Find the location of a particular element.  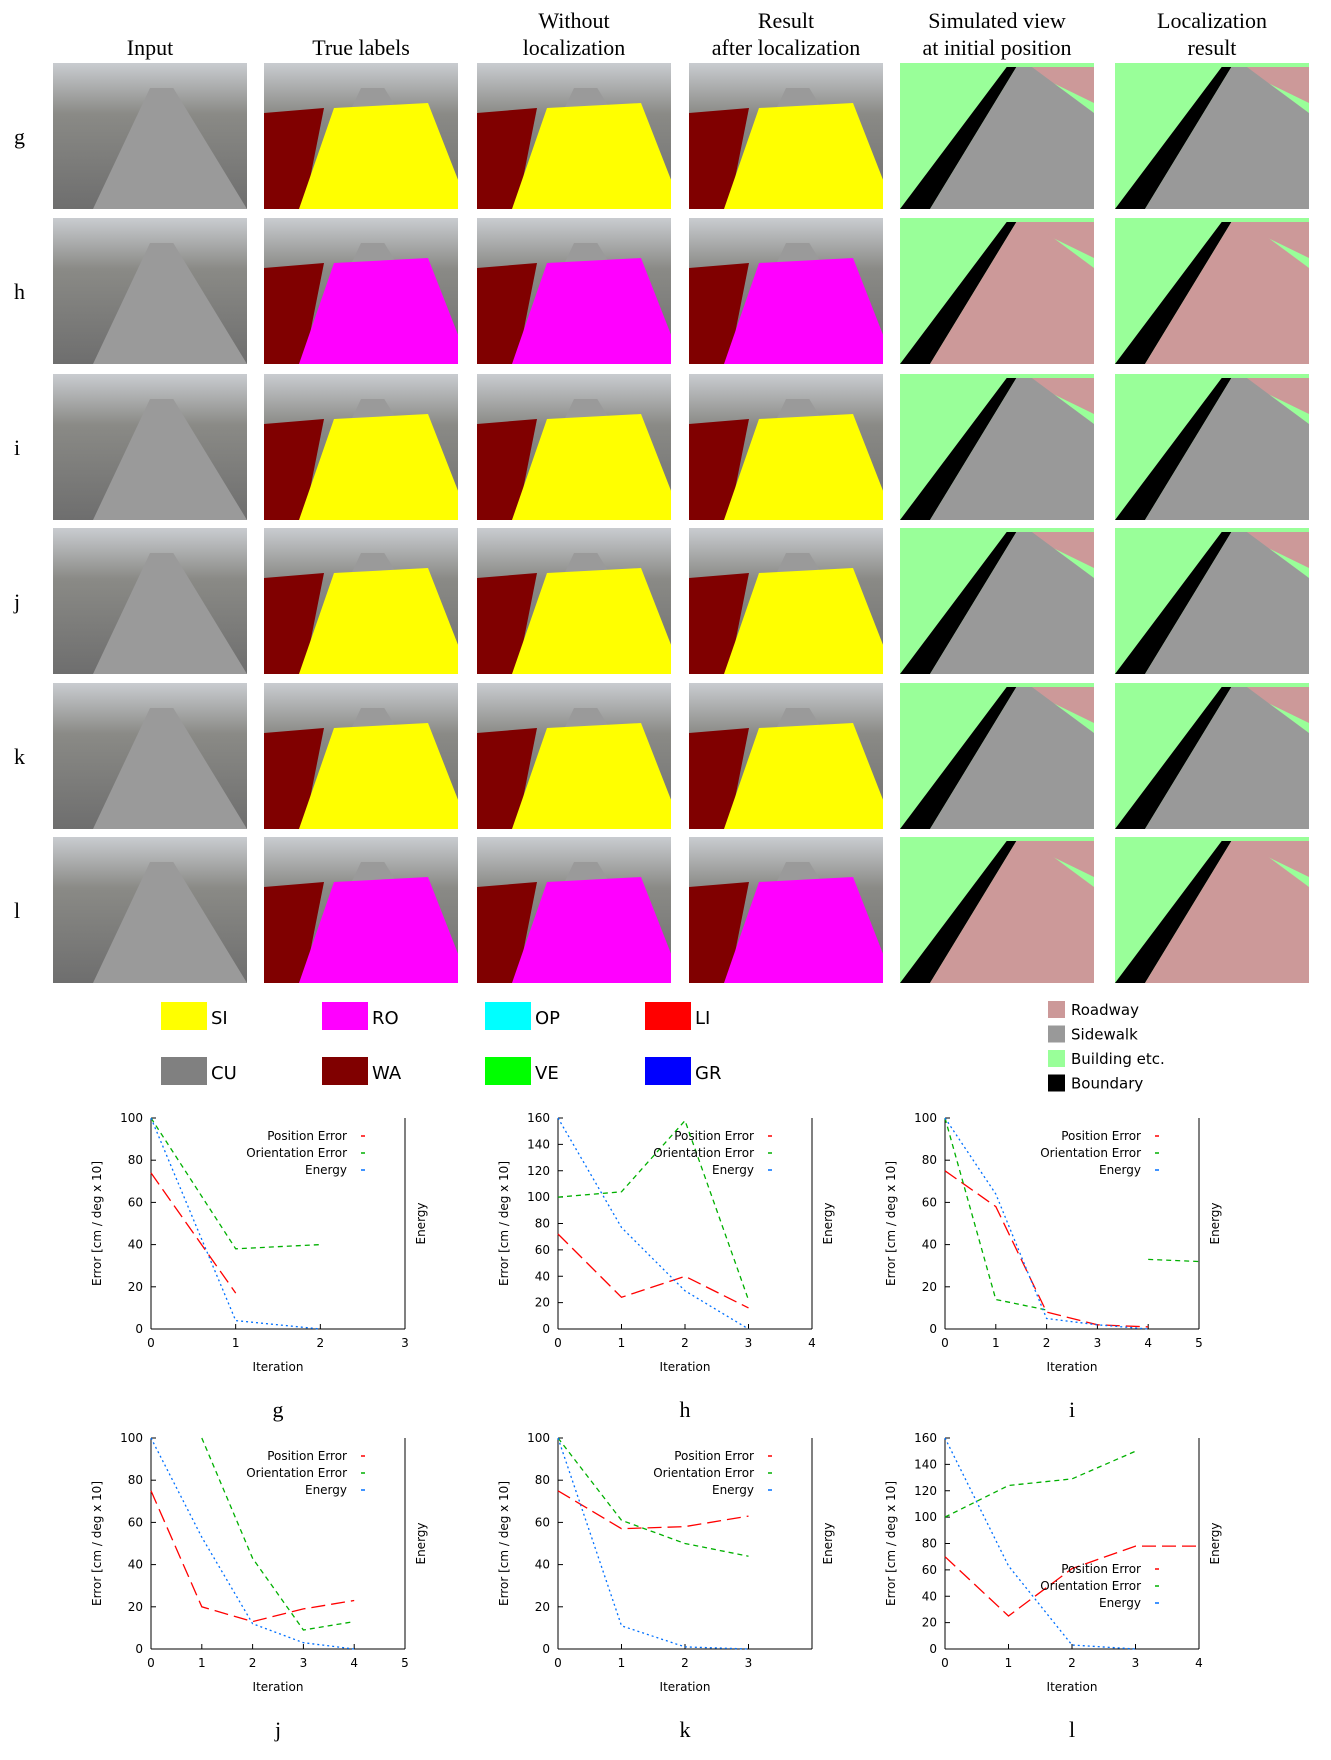

chart-caption: l is located at coordinates (1072, 1729).